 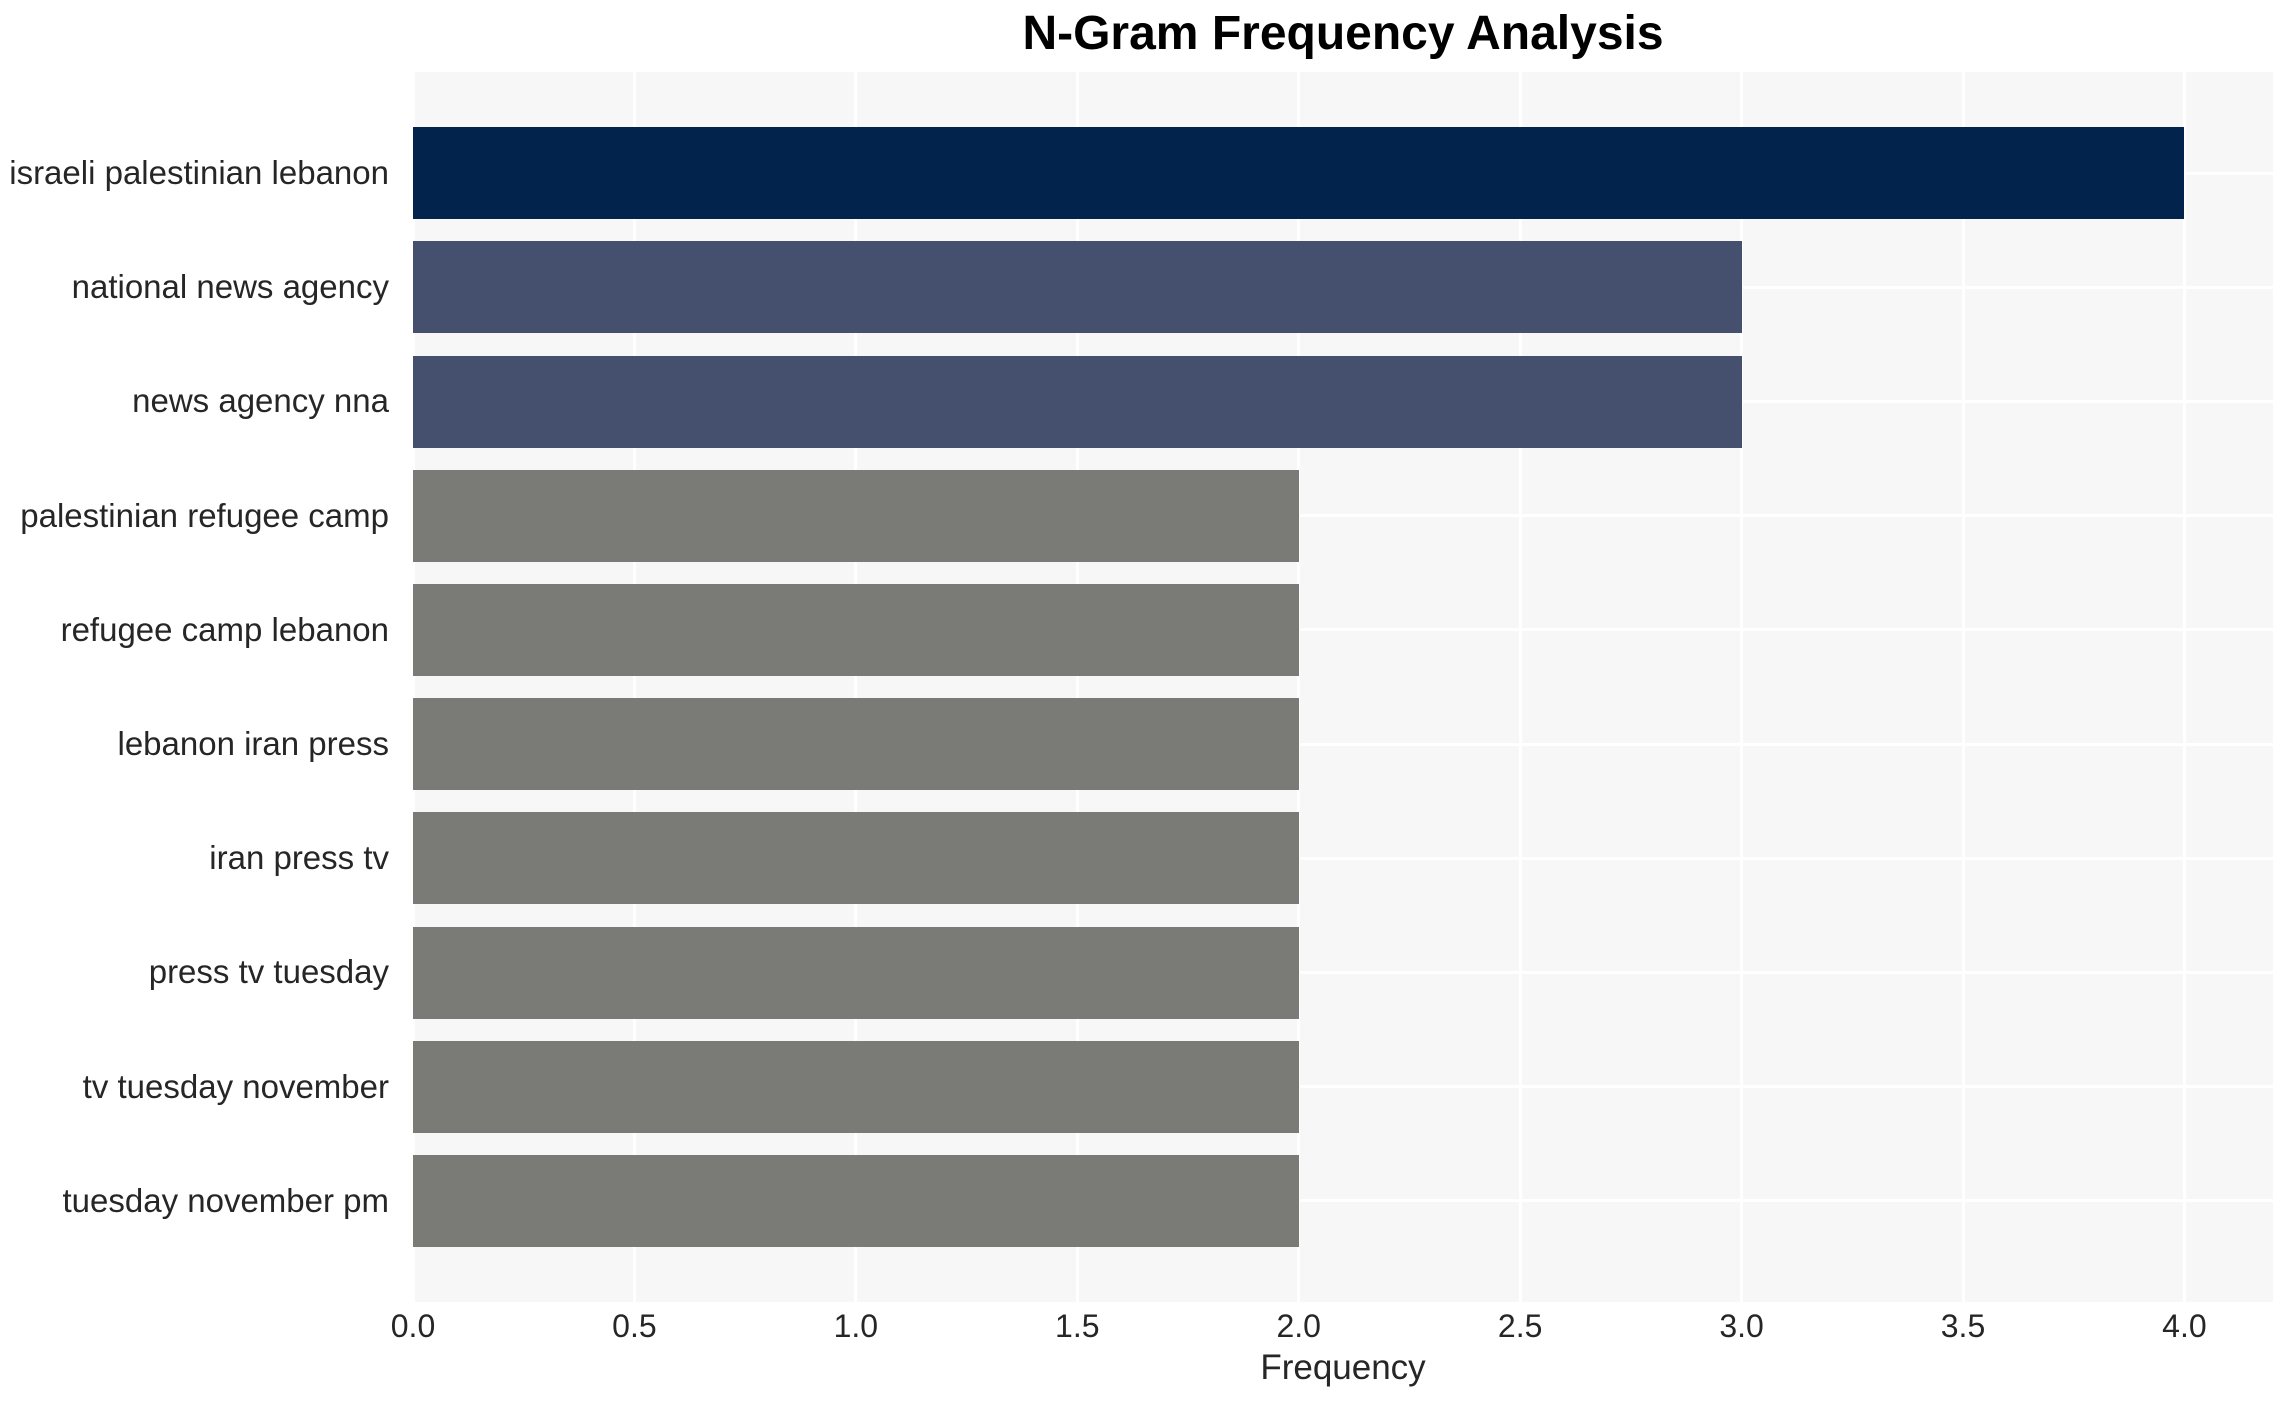 I want to click on chart-title: N-Gram Frequency Analysis, so click(x=1343, y=33).